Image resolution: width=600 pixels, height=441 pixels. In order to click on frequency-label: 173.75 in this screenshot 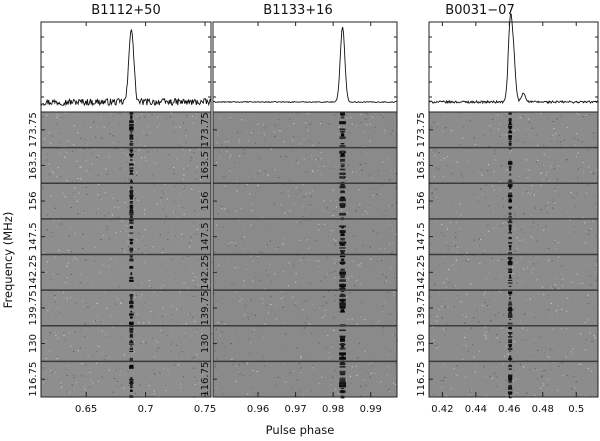, I will do `click(33, 129)`.